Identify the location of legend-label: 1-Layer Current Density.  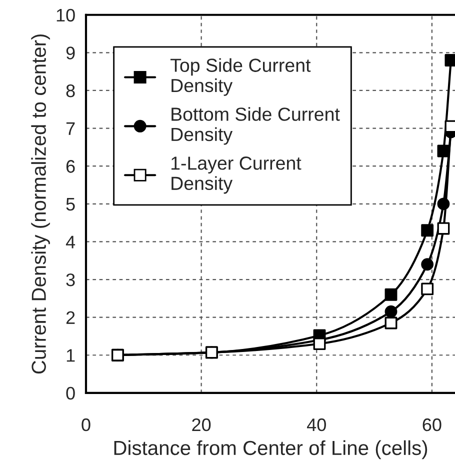
(237, 175).